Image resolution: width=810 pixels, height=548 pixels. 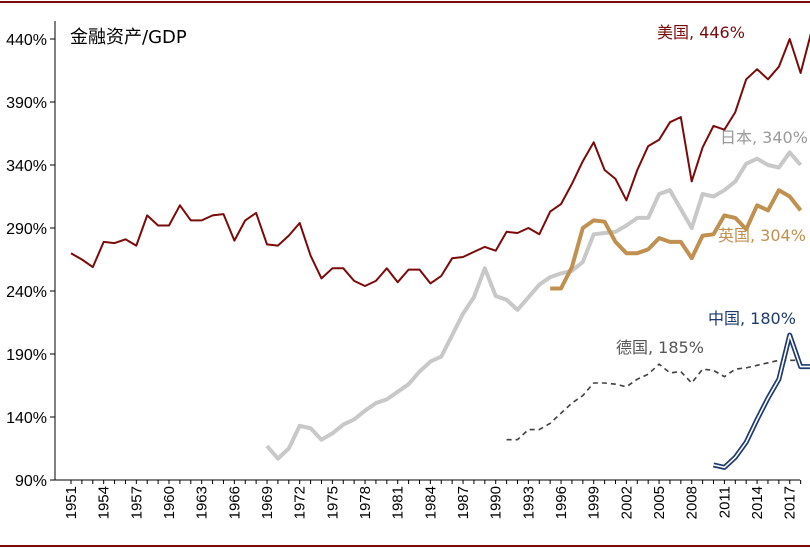 I want to click on x-tick-label: 1969, so click(x=267, y=502).